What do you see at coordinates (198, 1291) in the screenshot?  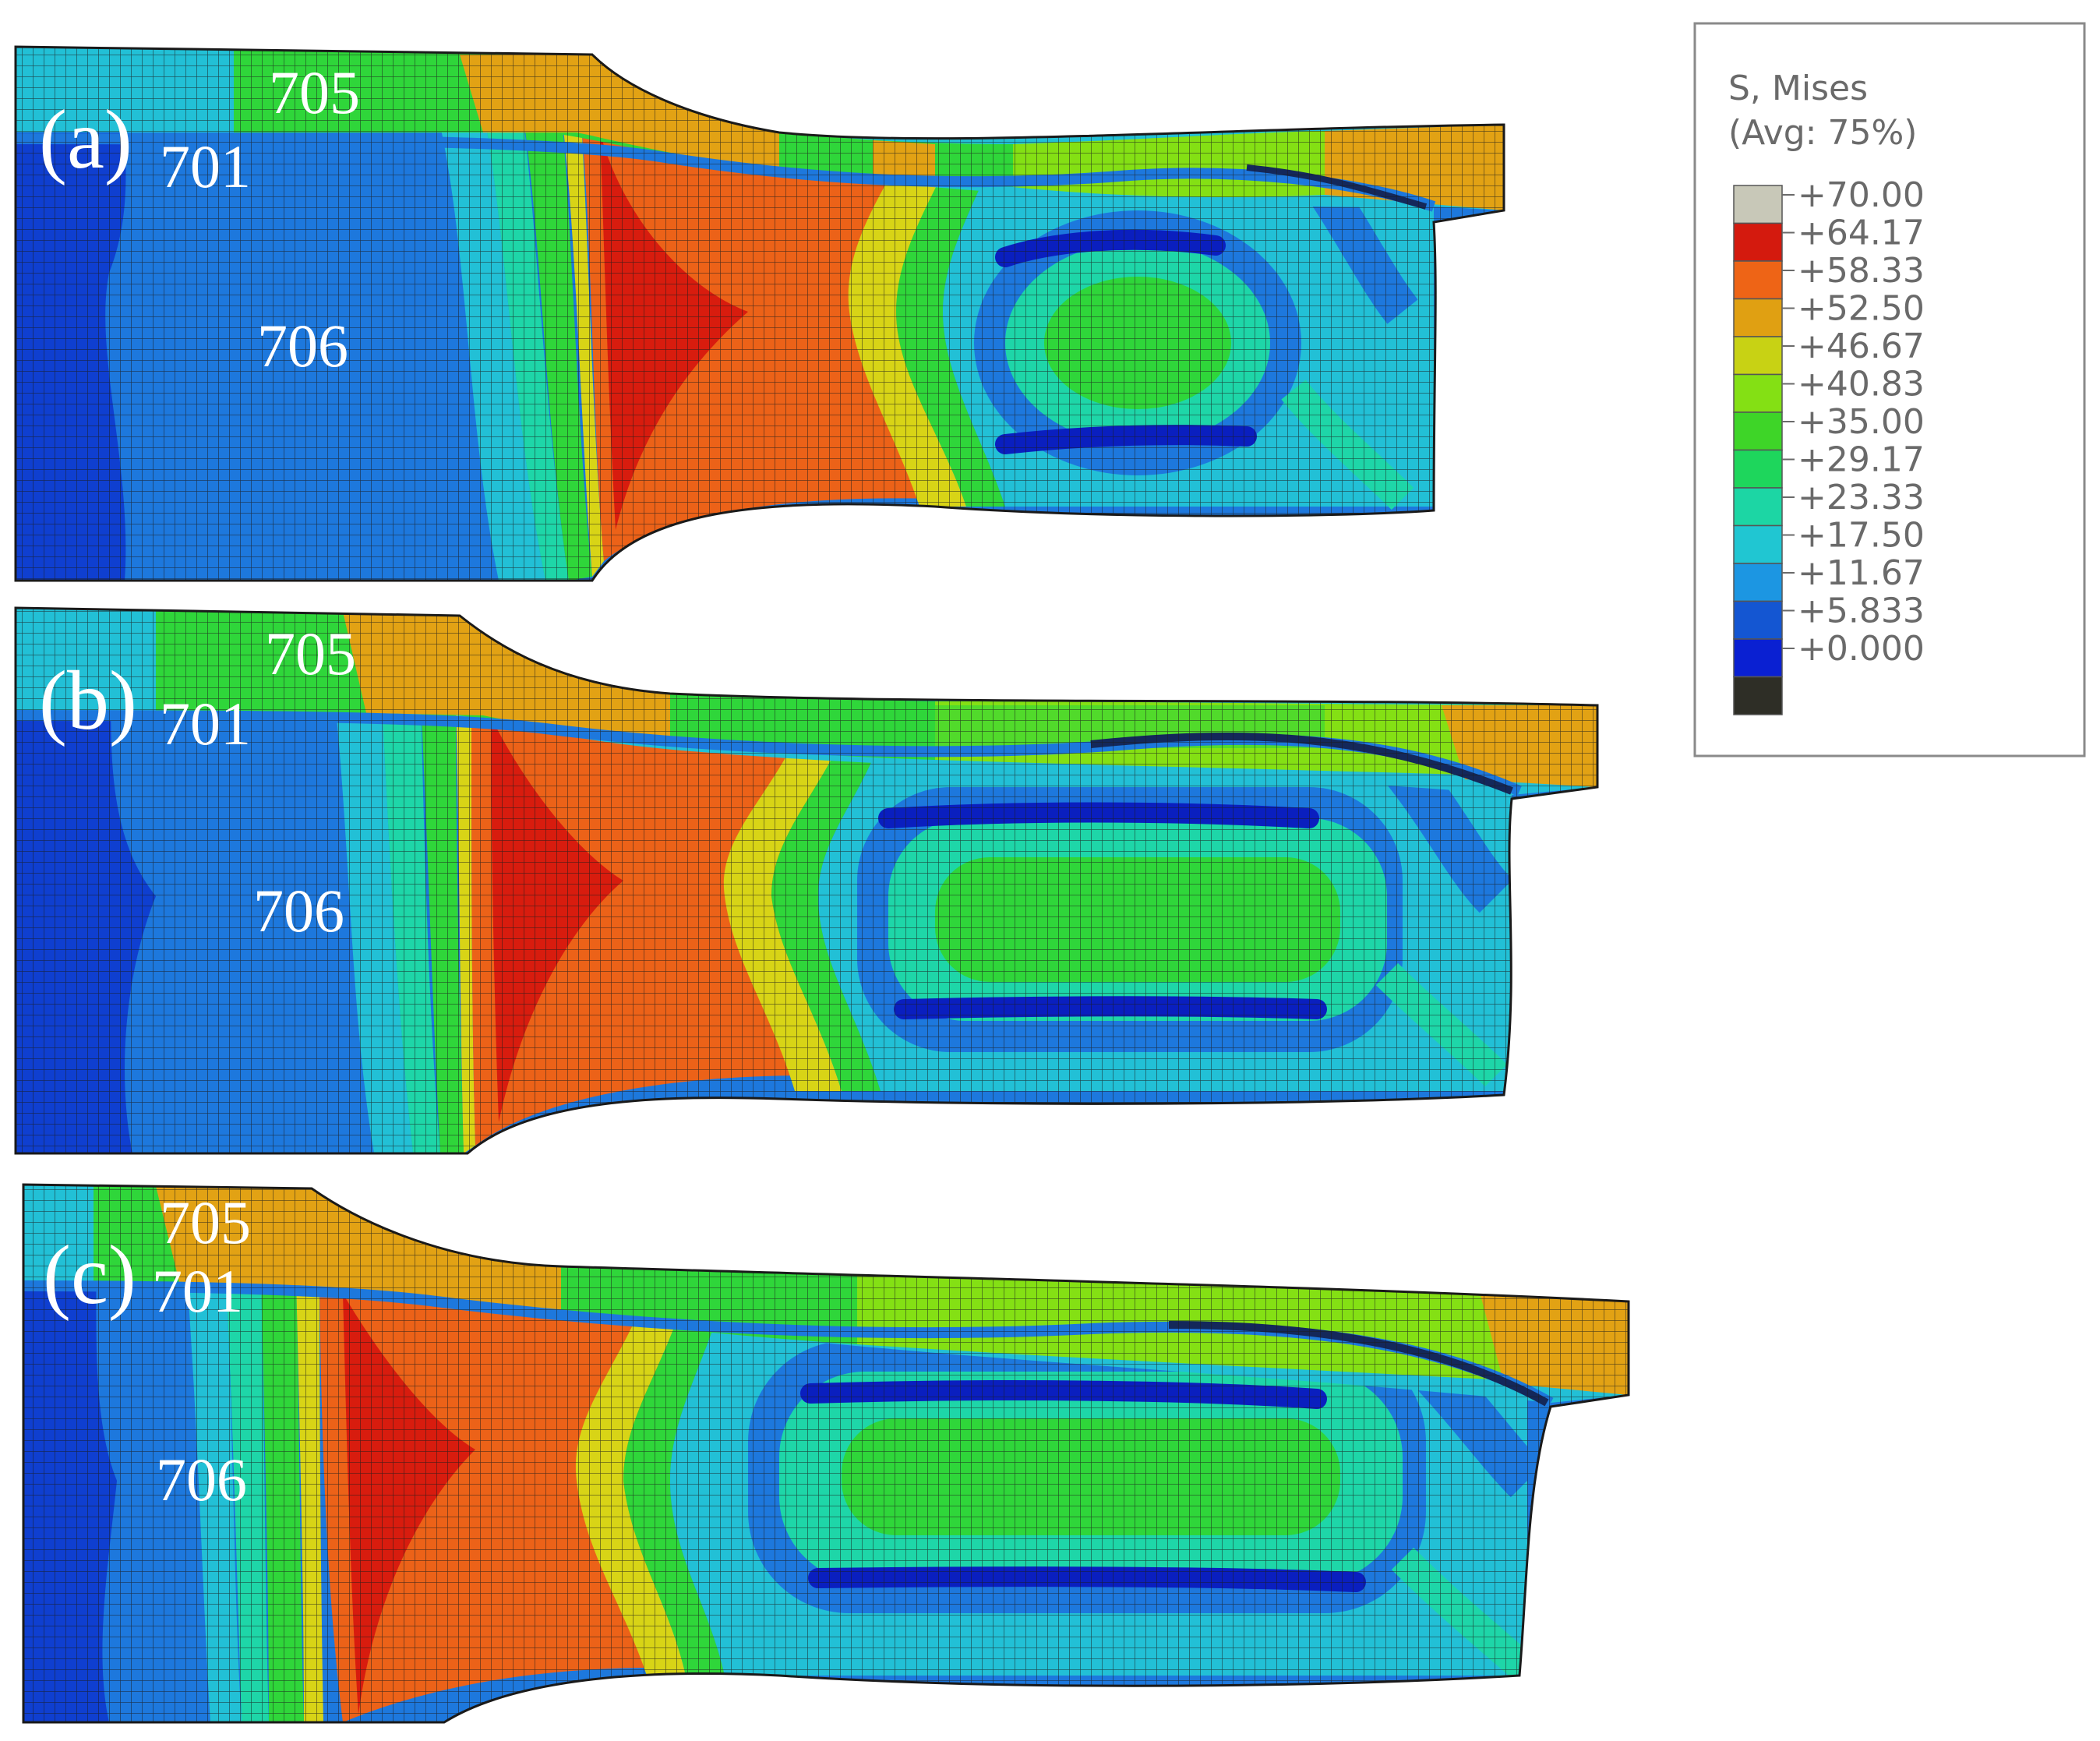 I see `panel-c-part-701-label: 701` at bounding box center [198, 1291].